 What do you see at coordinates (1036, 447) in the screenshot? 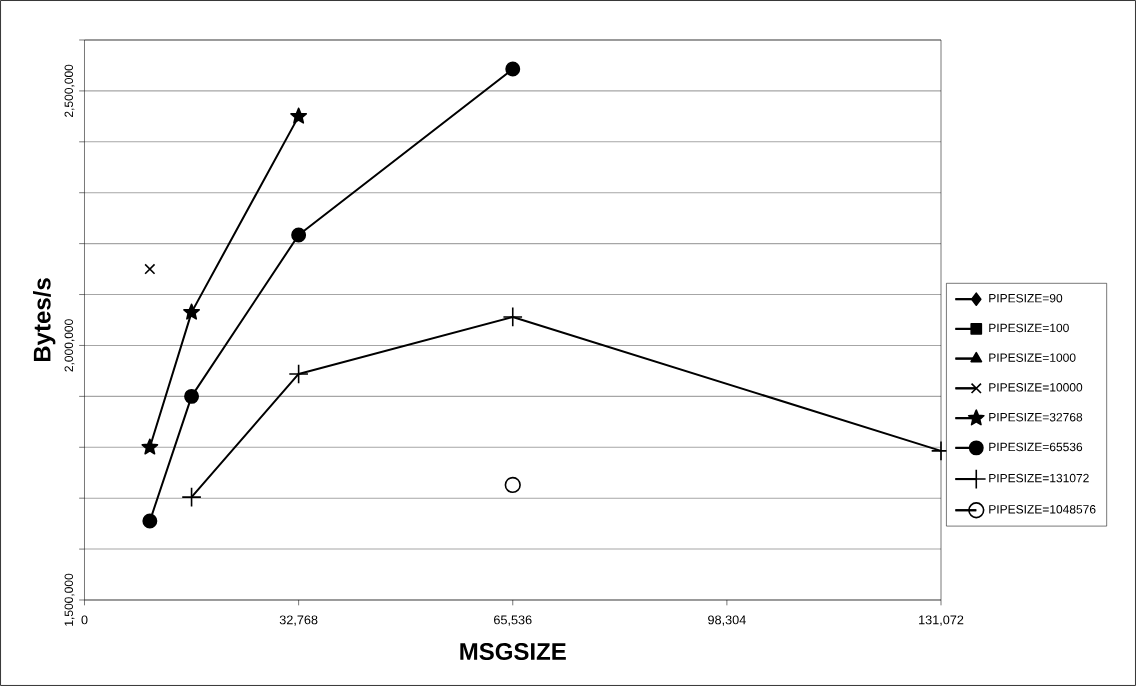
I see `legend-label: PIPESIZE=65536` at bounding box center [1036, 447].